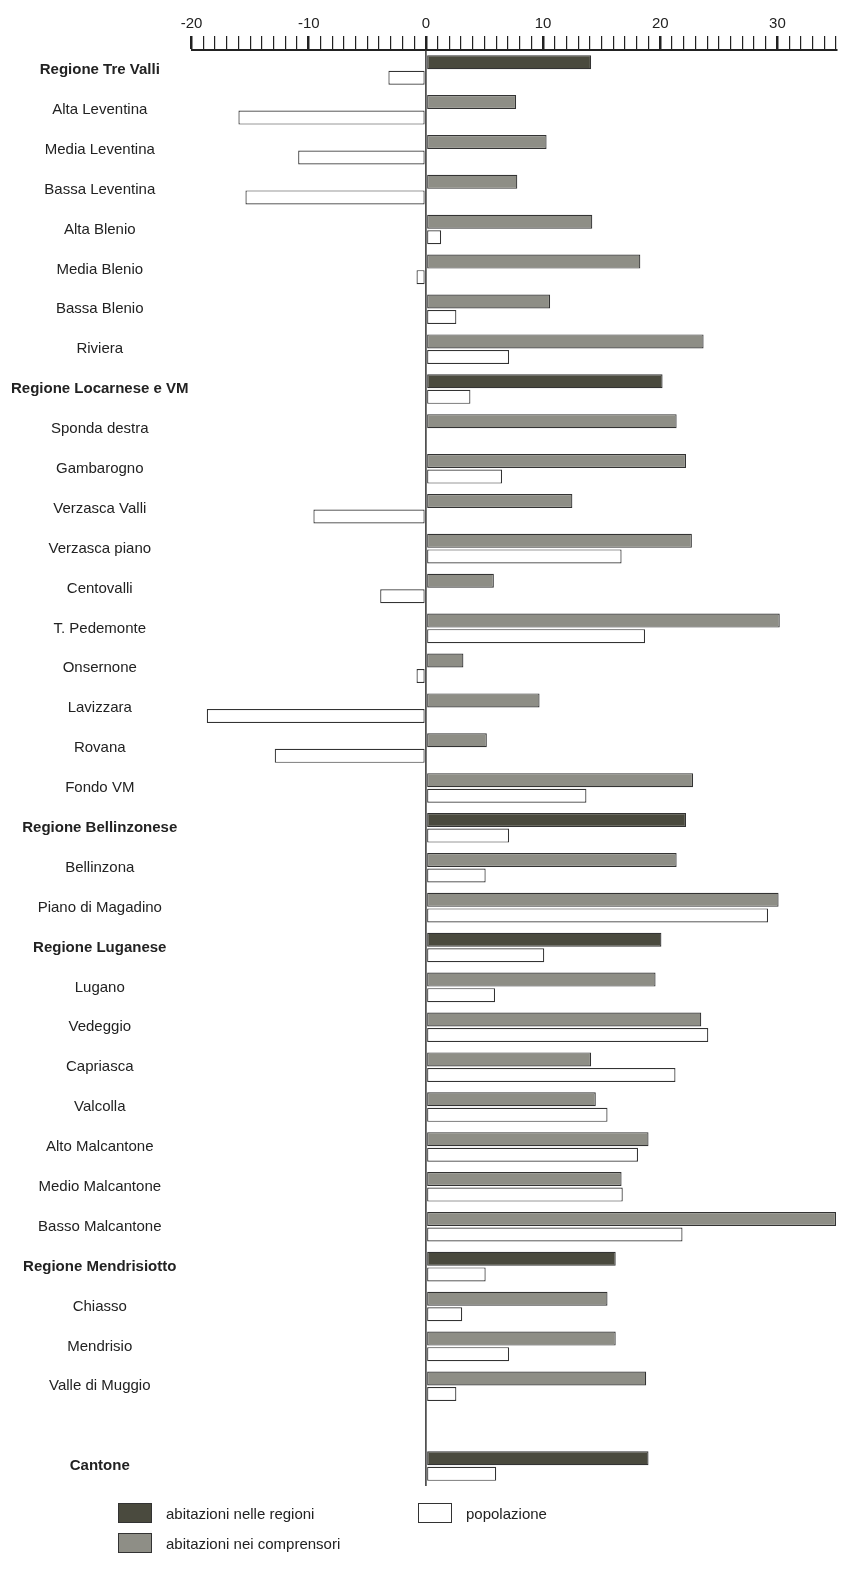 The width and height of the screenshot is (848, 1572). I want to click on legend-label: abitazioni nelle regioni, so click(240, 1513).